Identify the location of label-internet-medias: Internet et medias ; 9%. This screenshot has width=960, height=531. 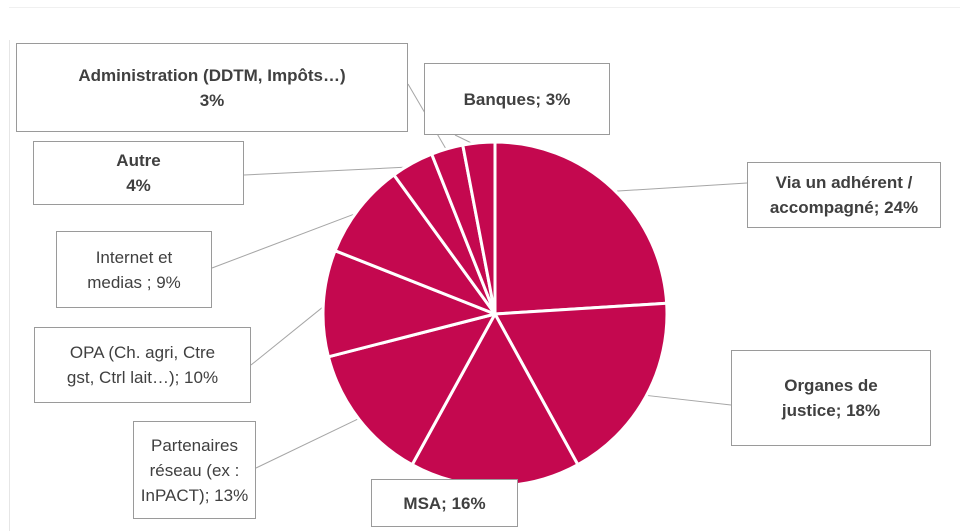
(134, 269).